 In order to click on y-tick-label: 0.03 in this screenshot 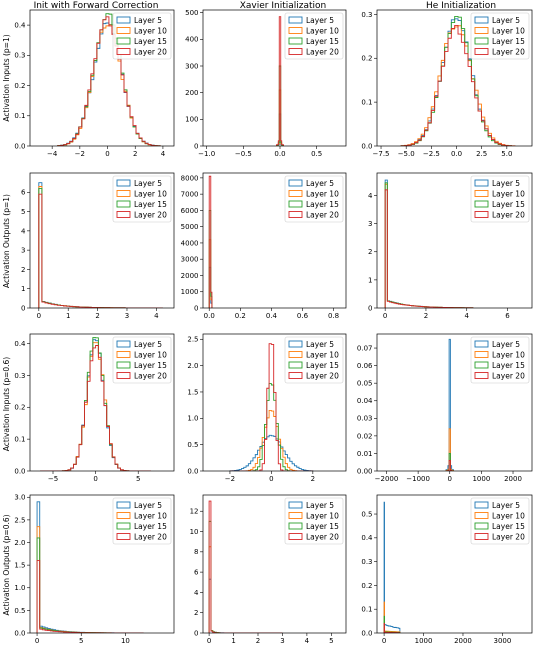, I will do `click(365, 419)`.